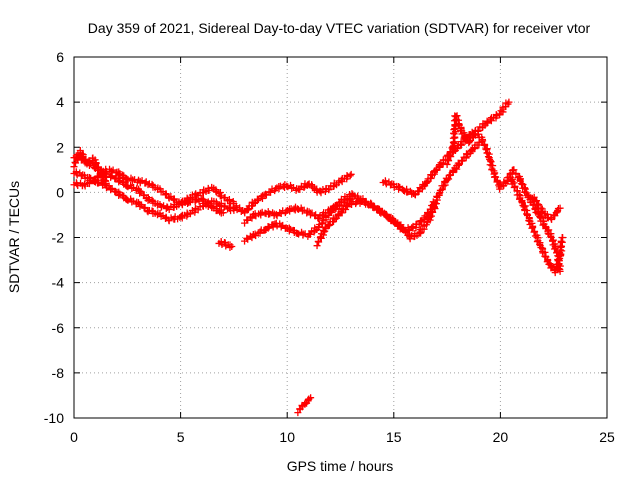 Image resolution: width=640 pixels, height=480 pixels. Describe the element at coordinates (181, 437) in the screenshot. I see `x-tick-label: 5` at that location.